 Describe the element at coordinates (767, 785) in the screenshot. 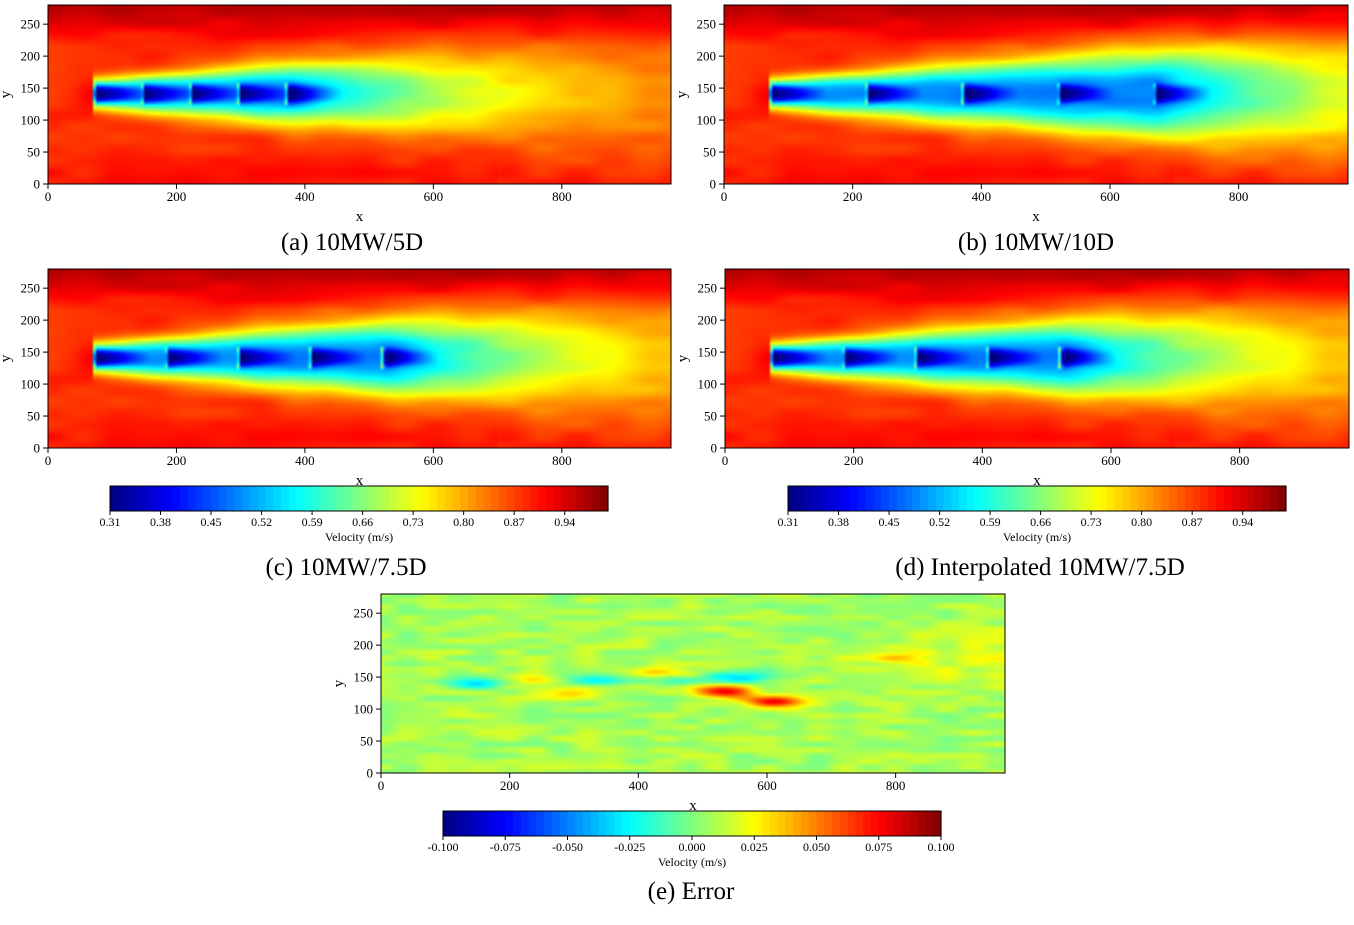

I see `x-tick-label-e: 600` at that location.